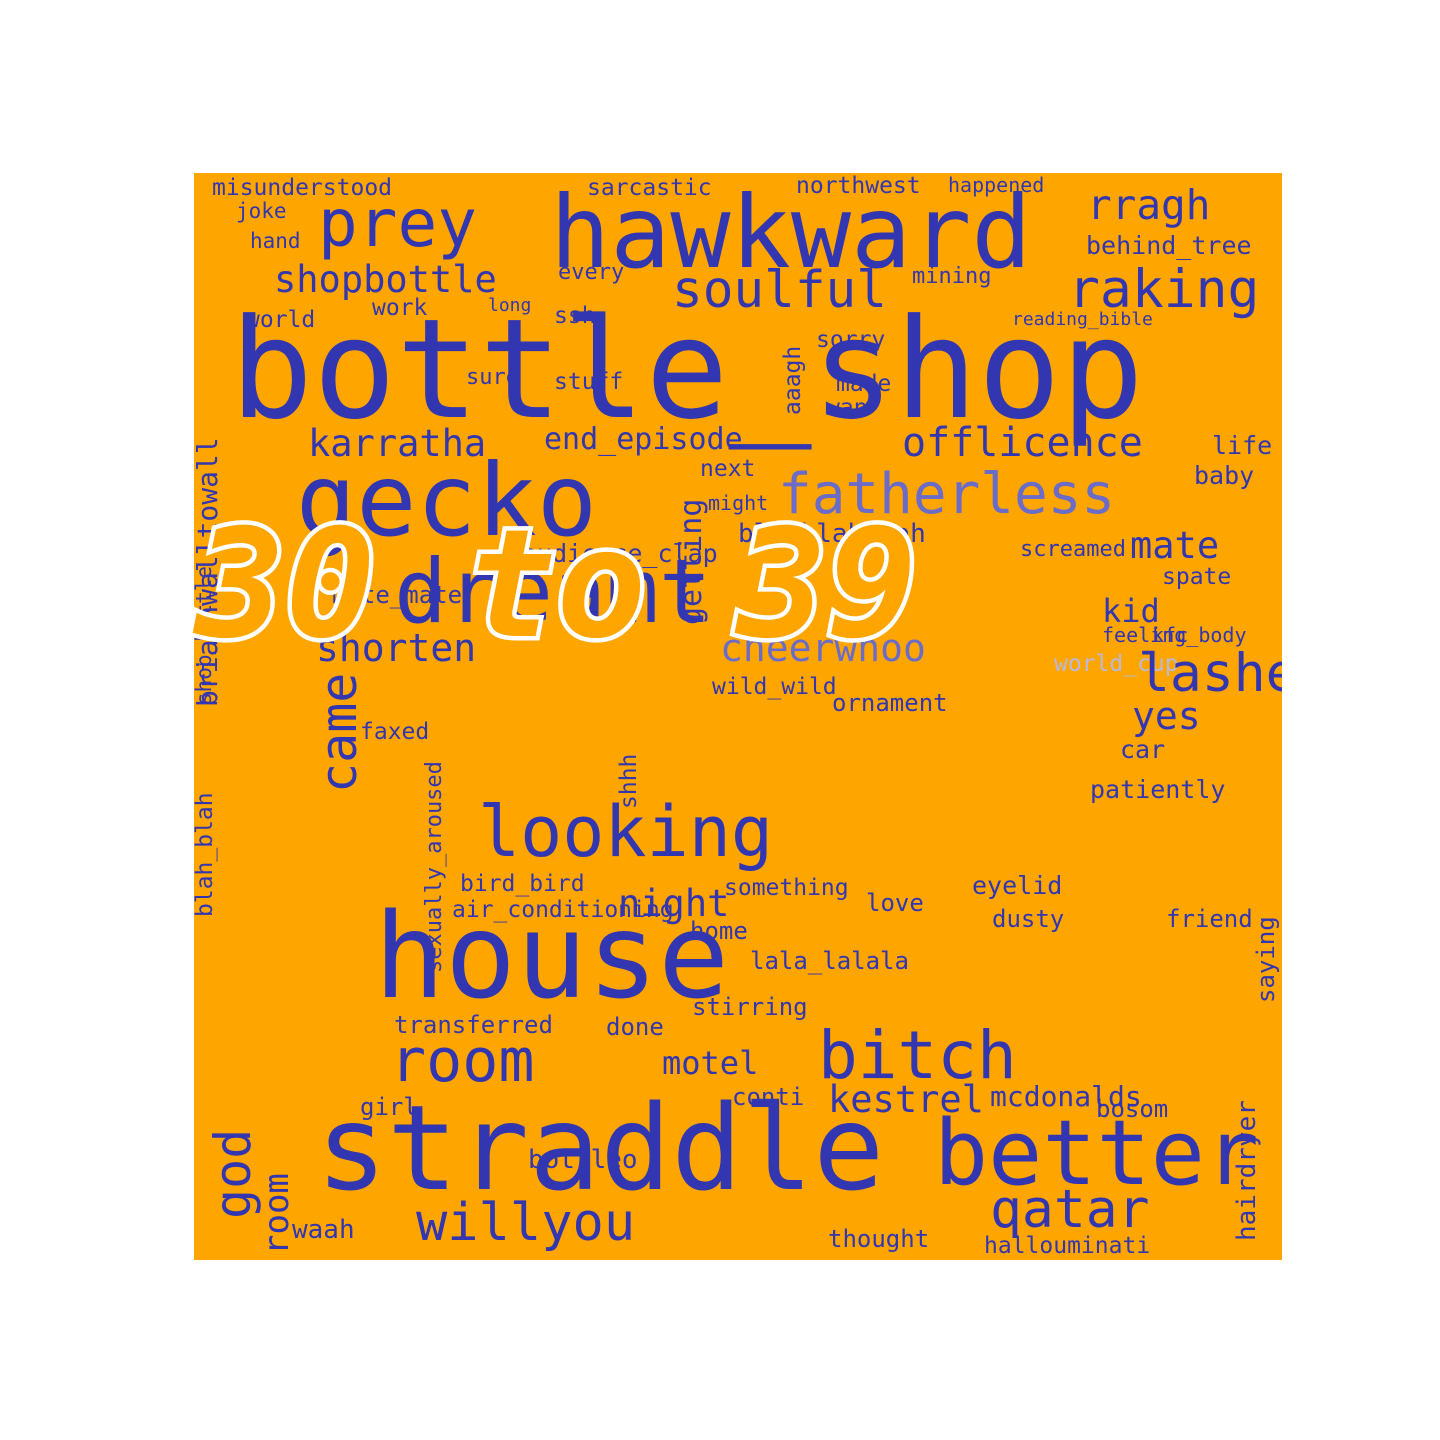 The height and width of the screenshot is (1440, 1440). What do you see at coordinates (1169, 245) in the screenshot?
I see `word: behind_tree` at bounding box center [1169, 245].